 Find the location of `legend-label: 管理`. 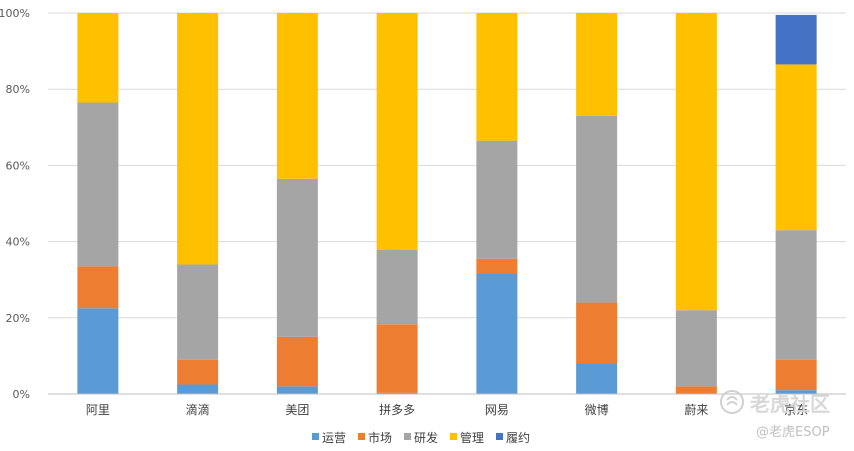

legend-label: 管理 is located at coordinates (472, 437).